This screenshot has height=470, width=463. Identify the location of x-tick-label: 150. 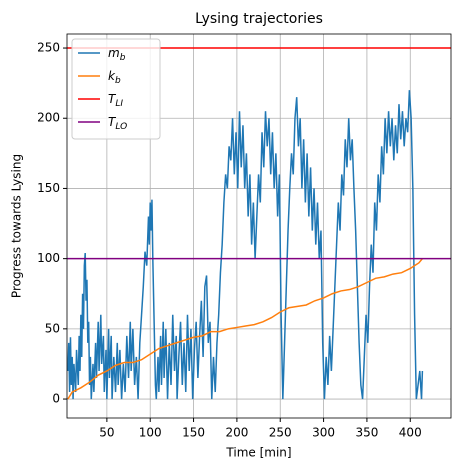
(193, 433).